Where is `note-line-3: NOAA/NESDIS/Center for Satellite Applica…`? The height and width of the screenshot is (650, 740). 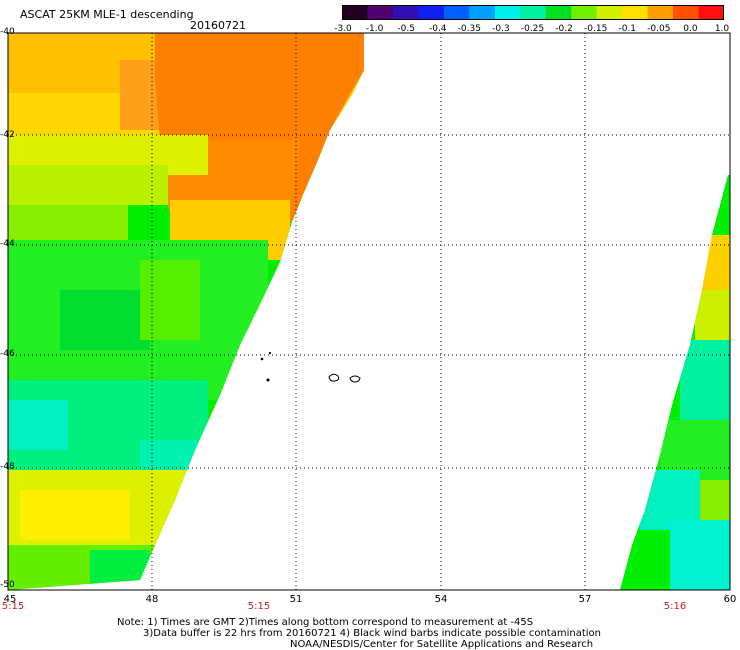 note-line-3: NOAA/NESDIS/Center for Satellite Applica… is located at coordinates (442, 644).